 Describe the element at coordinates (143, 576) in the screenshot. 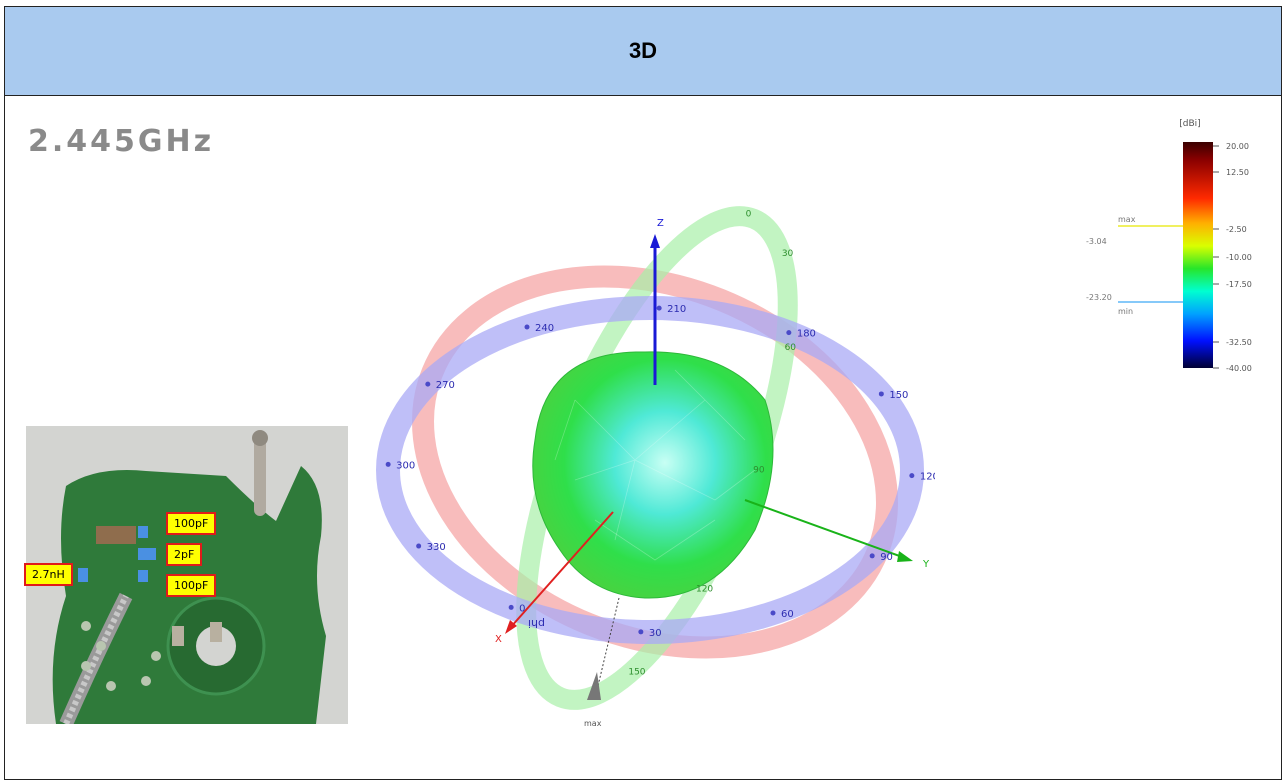

I see `component-c3-marker` at that location.